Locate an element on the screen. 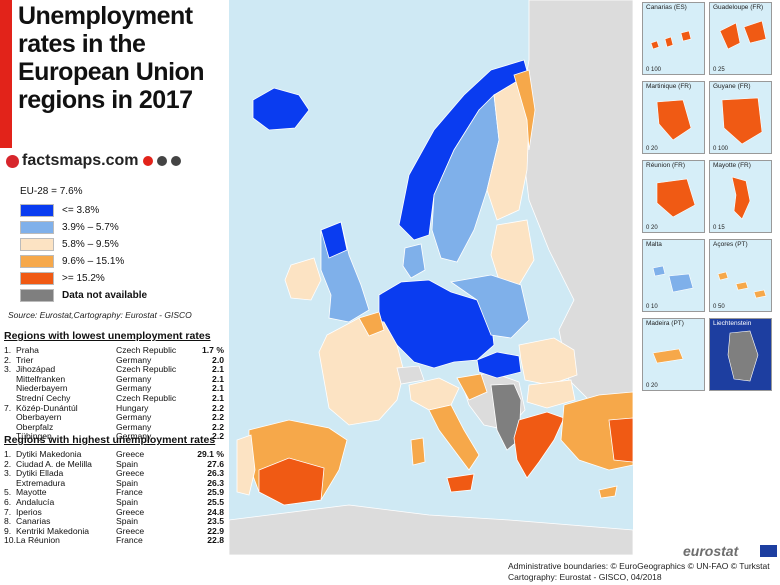 The width and height of the screenshot is (780, 585). inset-map: Liechtenstein is located at coordinates (740, 354).